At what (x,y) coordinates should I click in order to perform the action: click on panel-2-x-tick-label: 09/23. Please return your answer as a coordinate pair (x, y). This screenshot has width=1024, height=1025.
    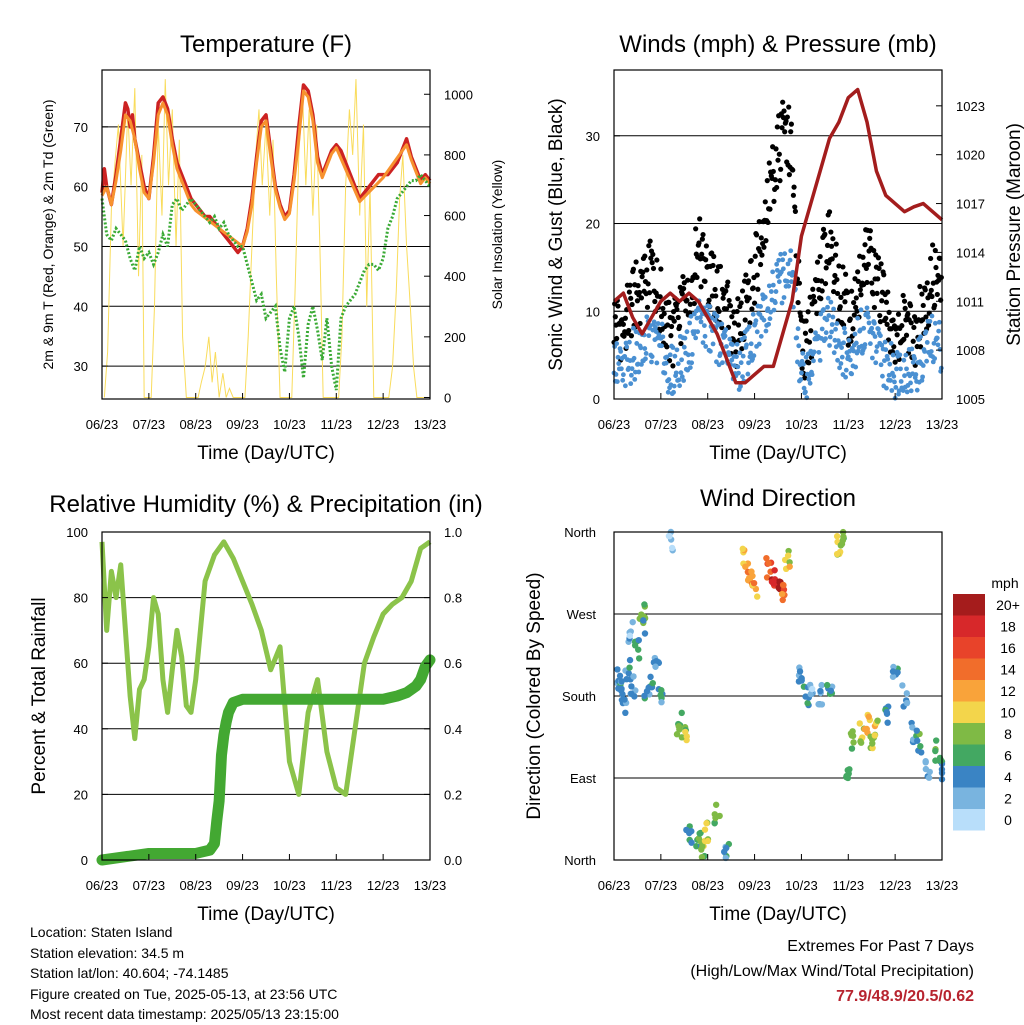
    Looking at the image, I should click on (754, 424).